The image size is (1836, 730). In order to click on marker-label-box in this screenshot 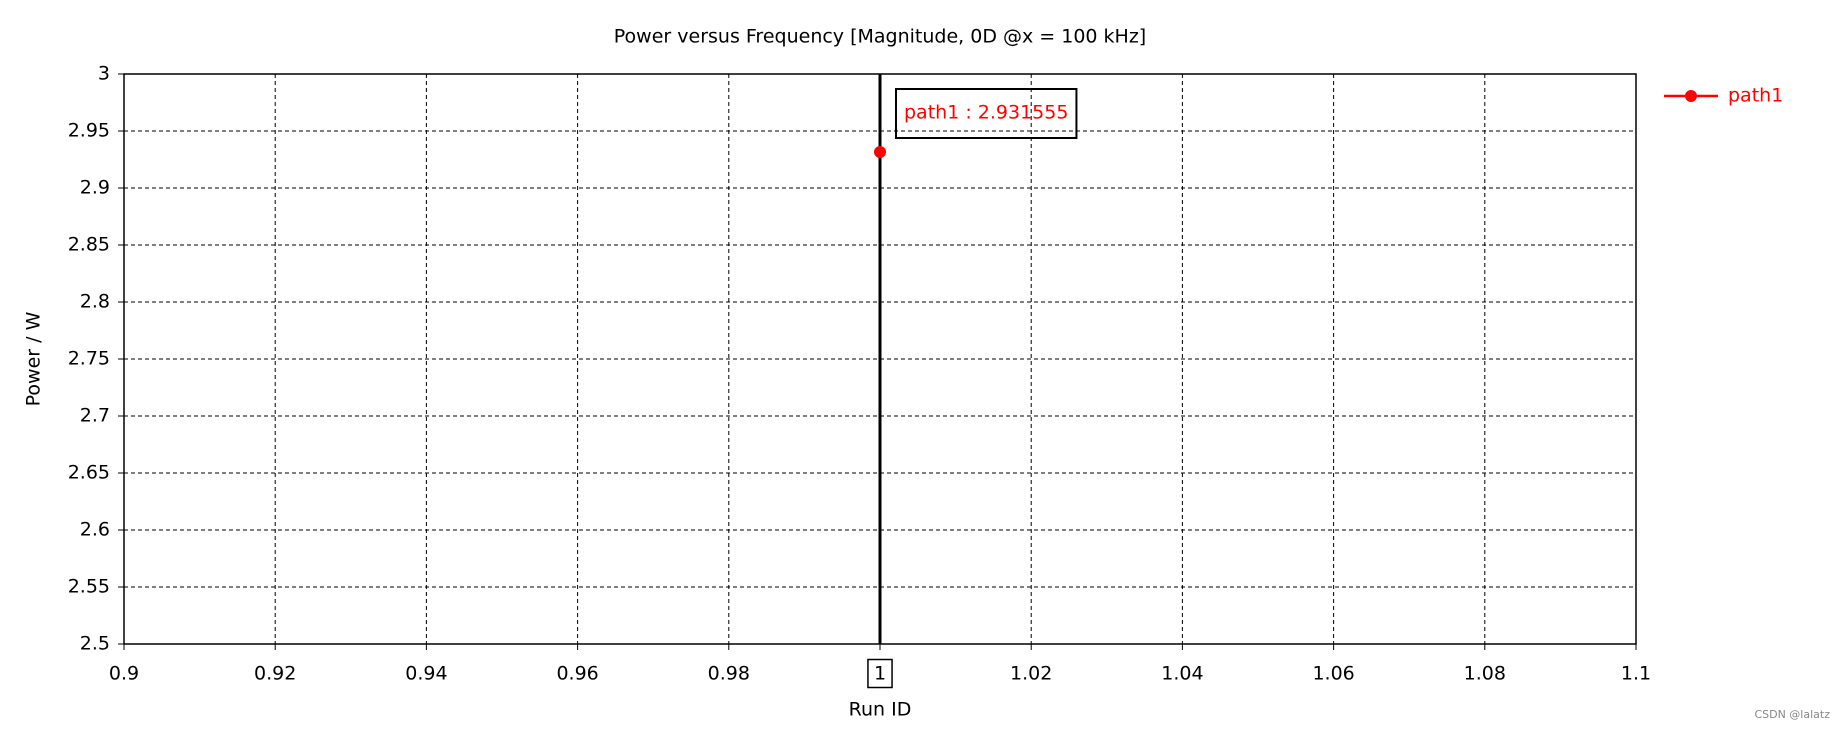, I will do `click(986, 113)`.